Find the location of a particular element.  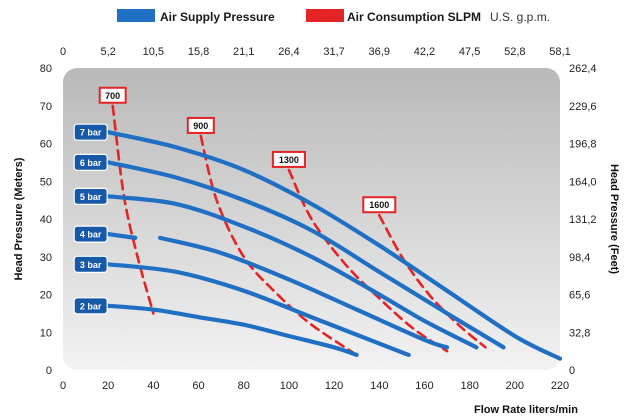

x2-tick-label: 58,1 is located at coordinates (559, 52).